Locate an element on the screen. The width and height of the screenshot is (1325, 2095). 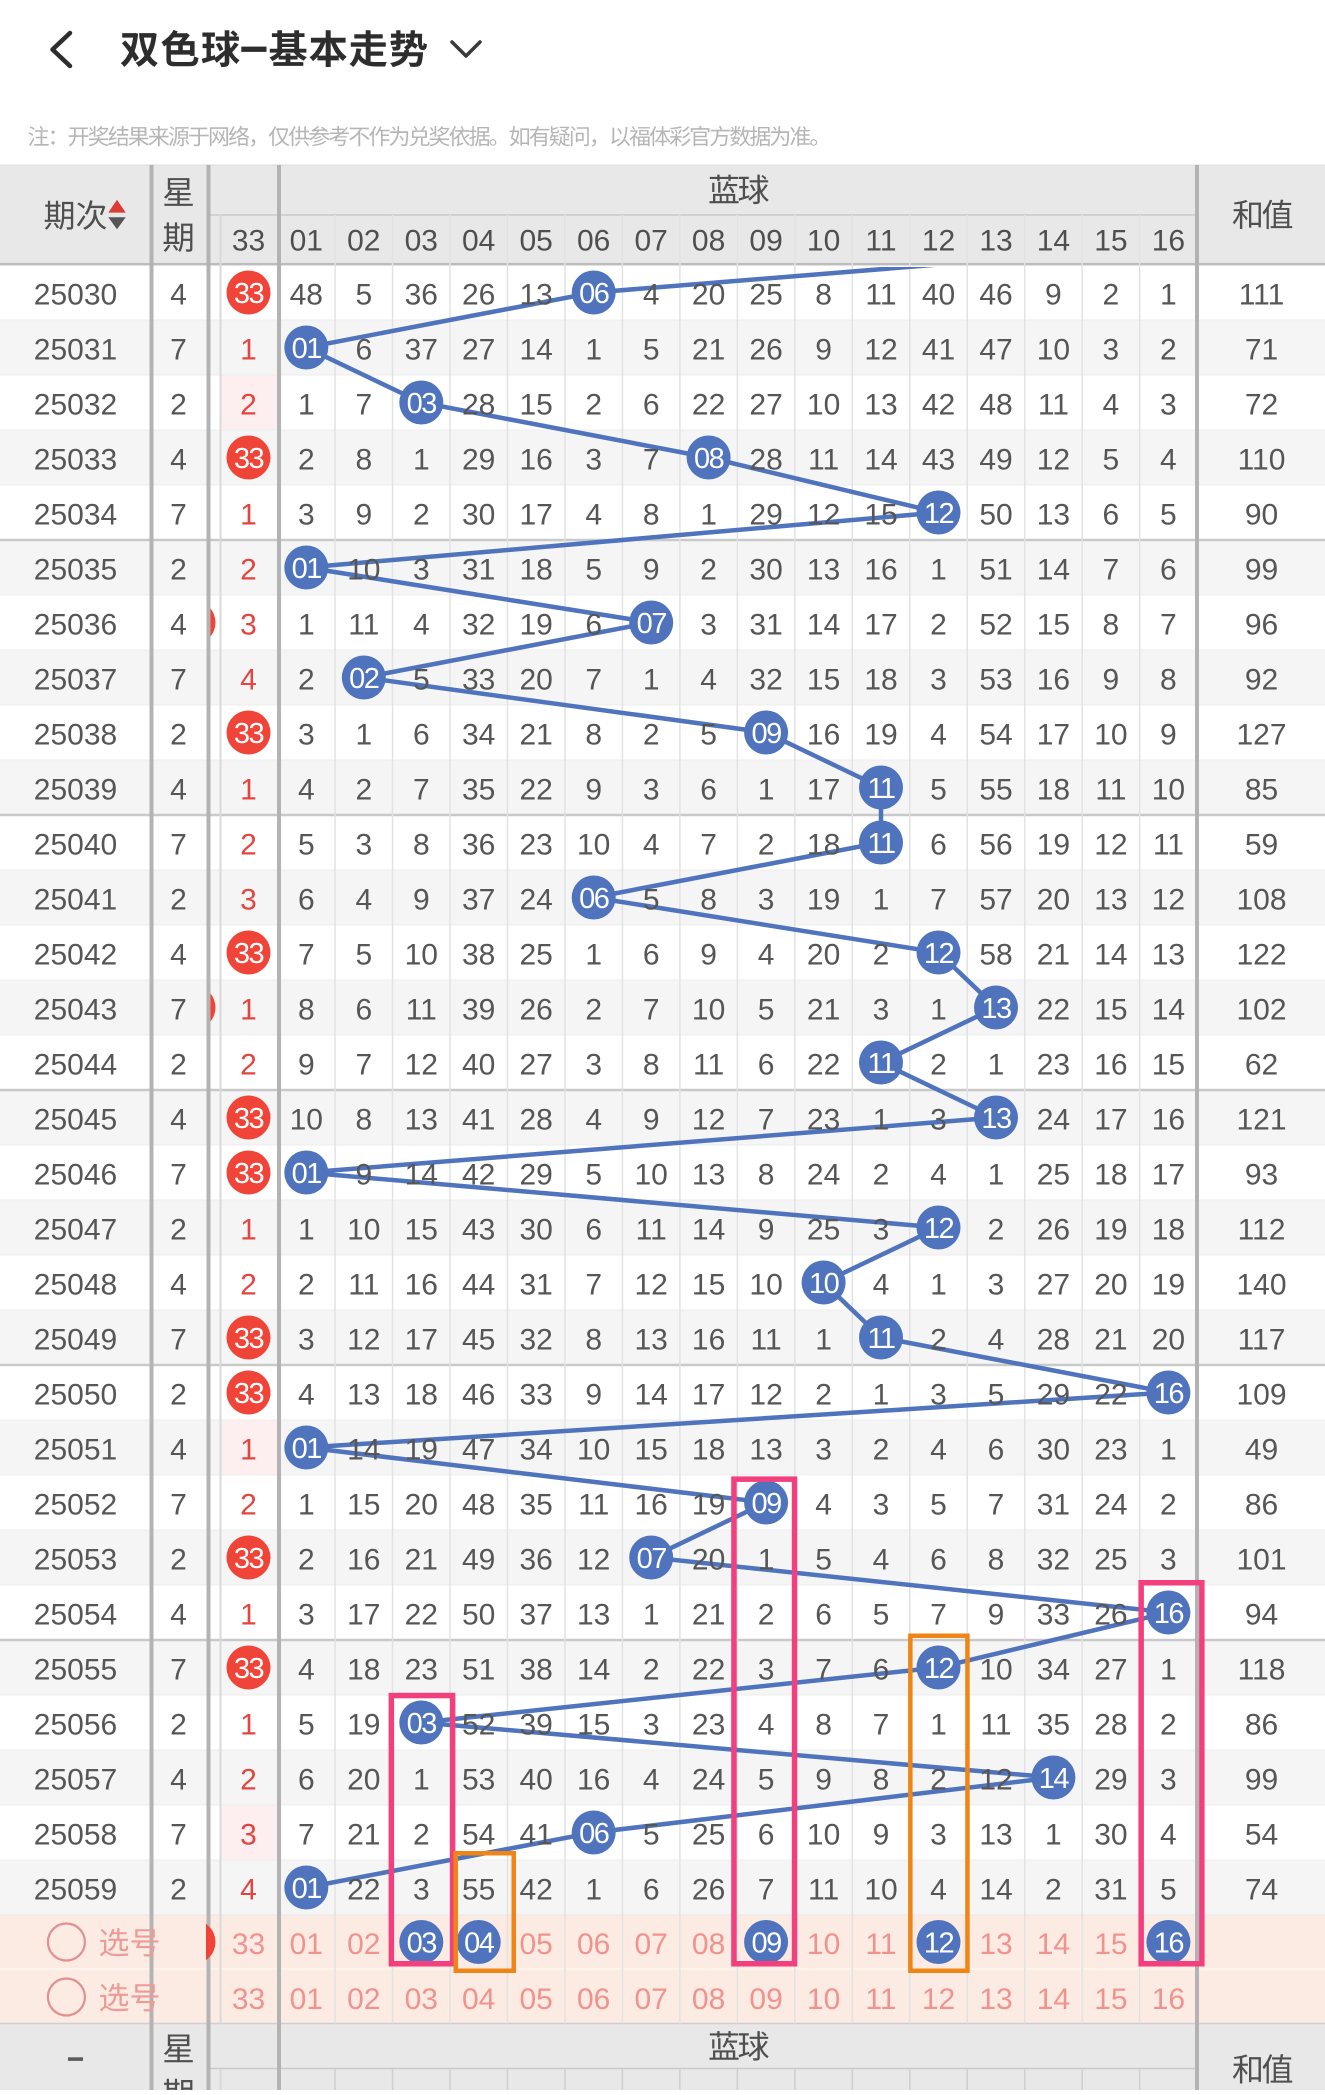
svg-text: 40 is located at coordinates (478, 1065).